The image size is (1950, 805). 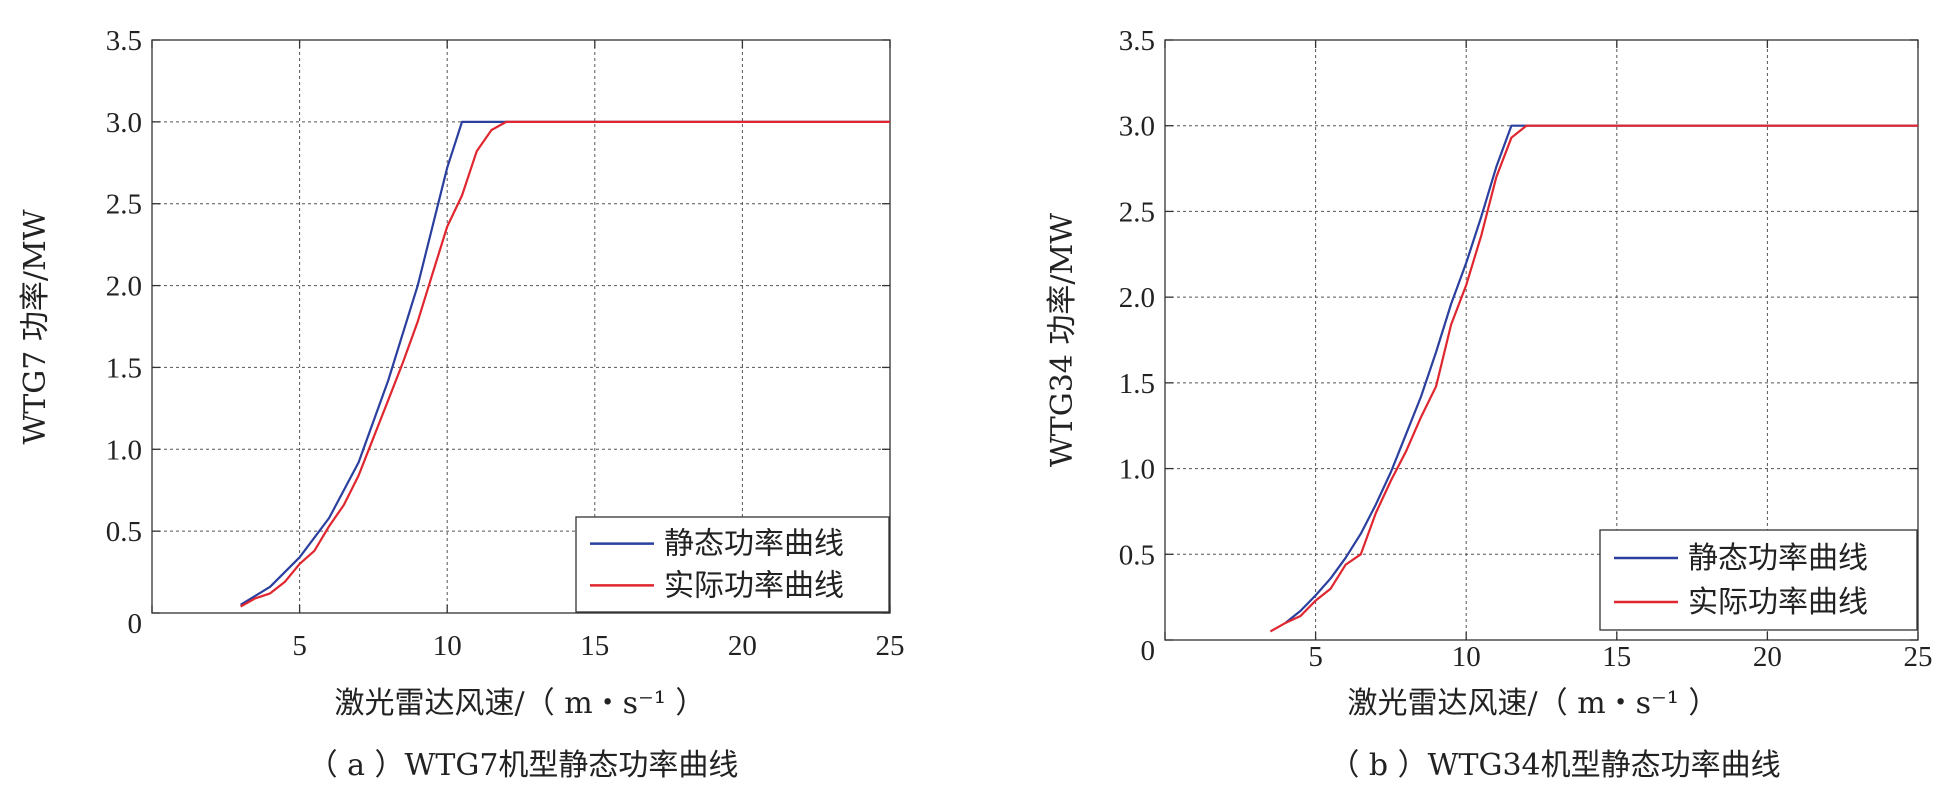 What do you see at coordinates (35, 326) in the screenshot?
I see `y-axis-title: WTG7 功率/MW` at bounding box center [35, 326].